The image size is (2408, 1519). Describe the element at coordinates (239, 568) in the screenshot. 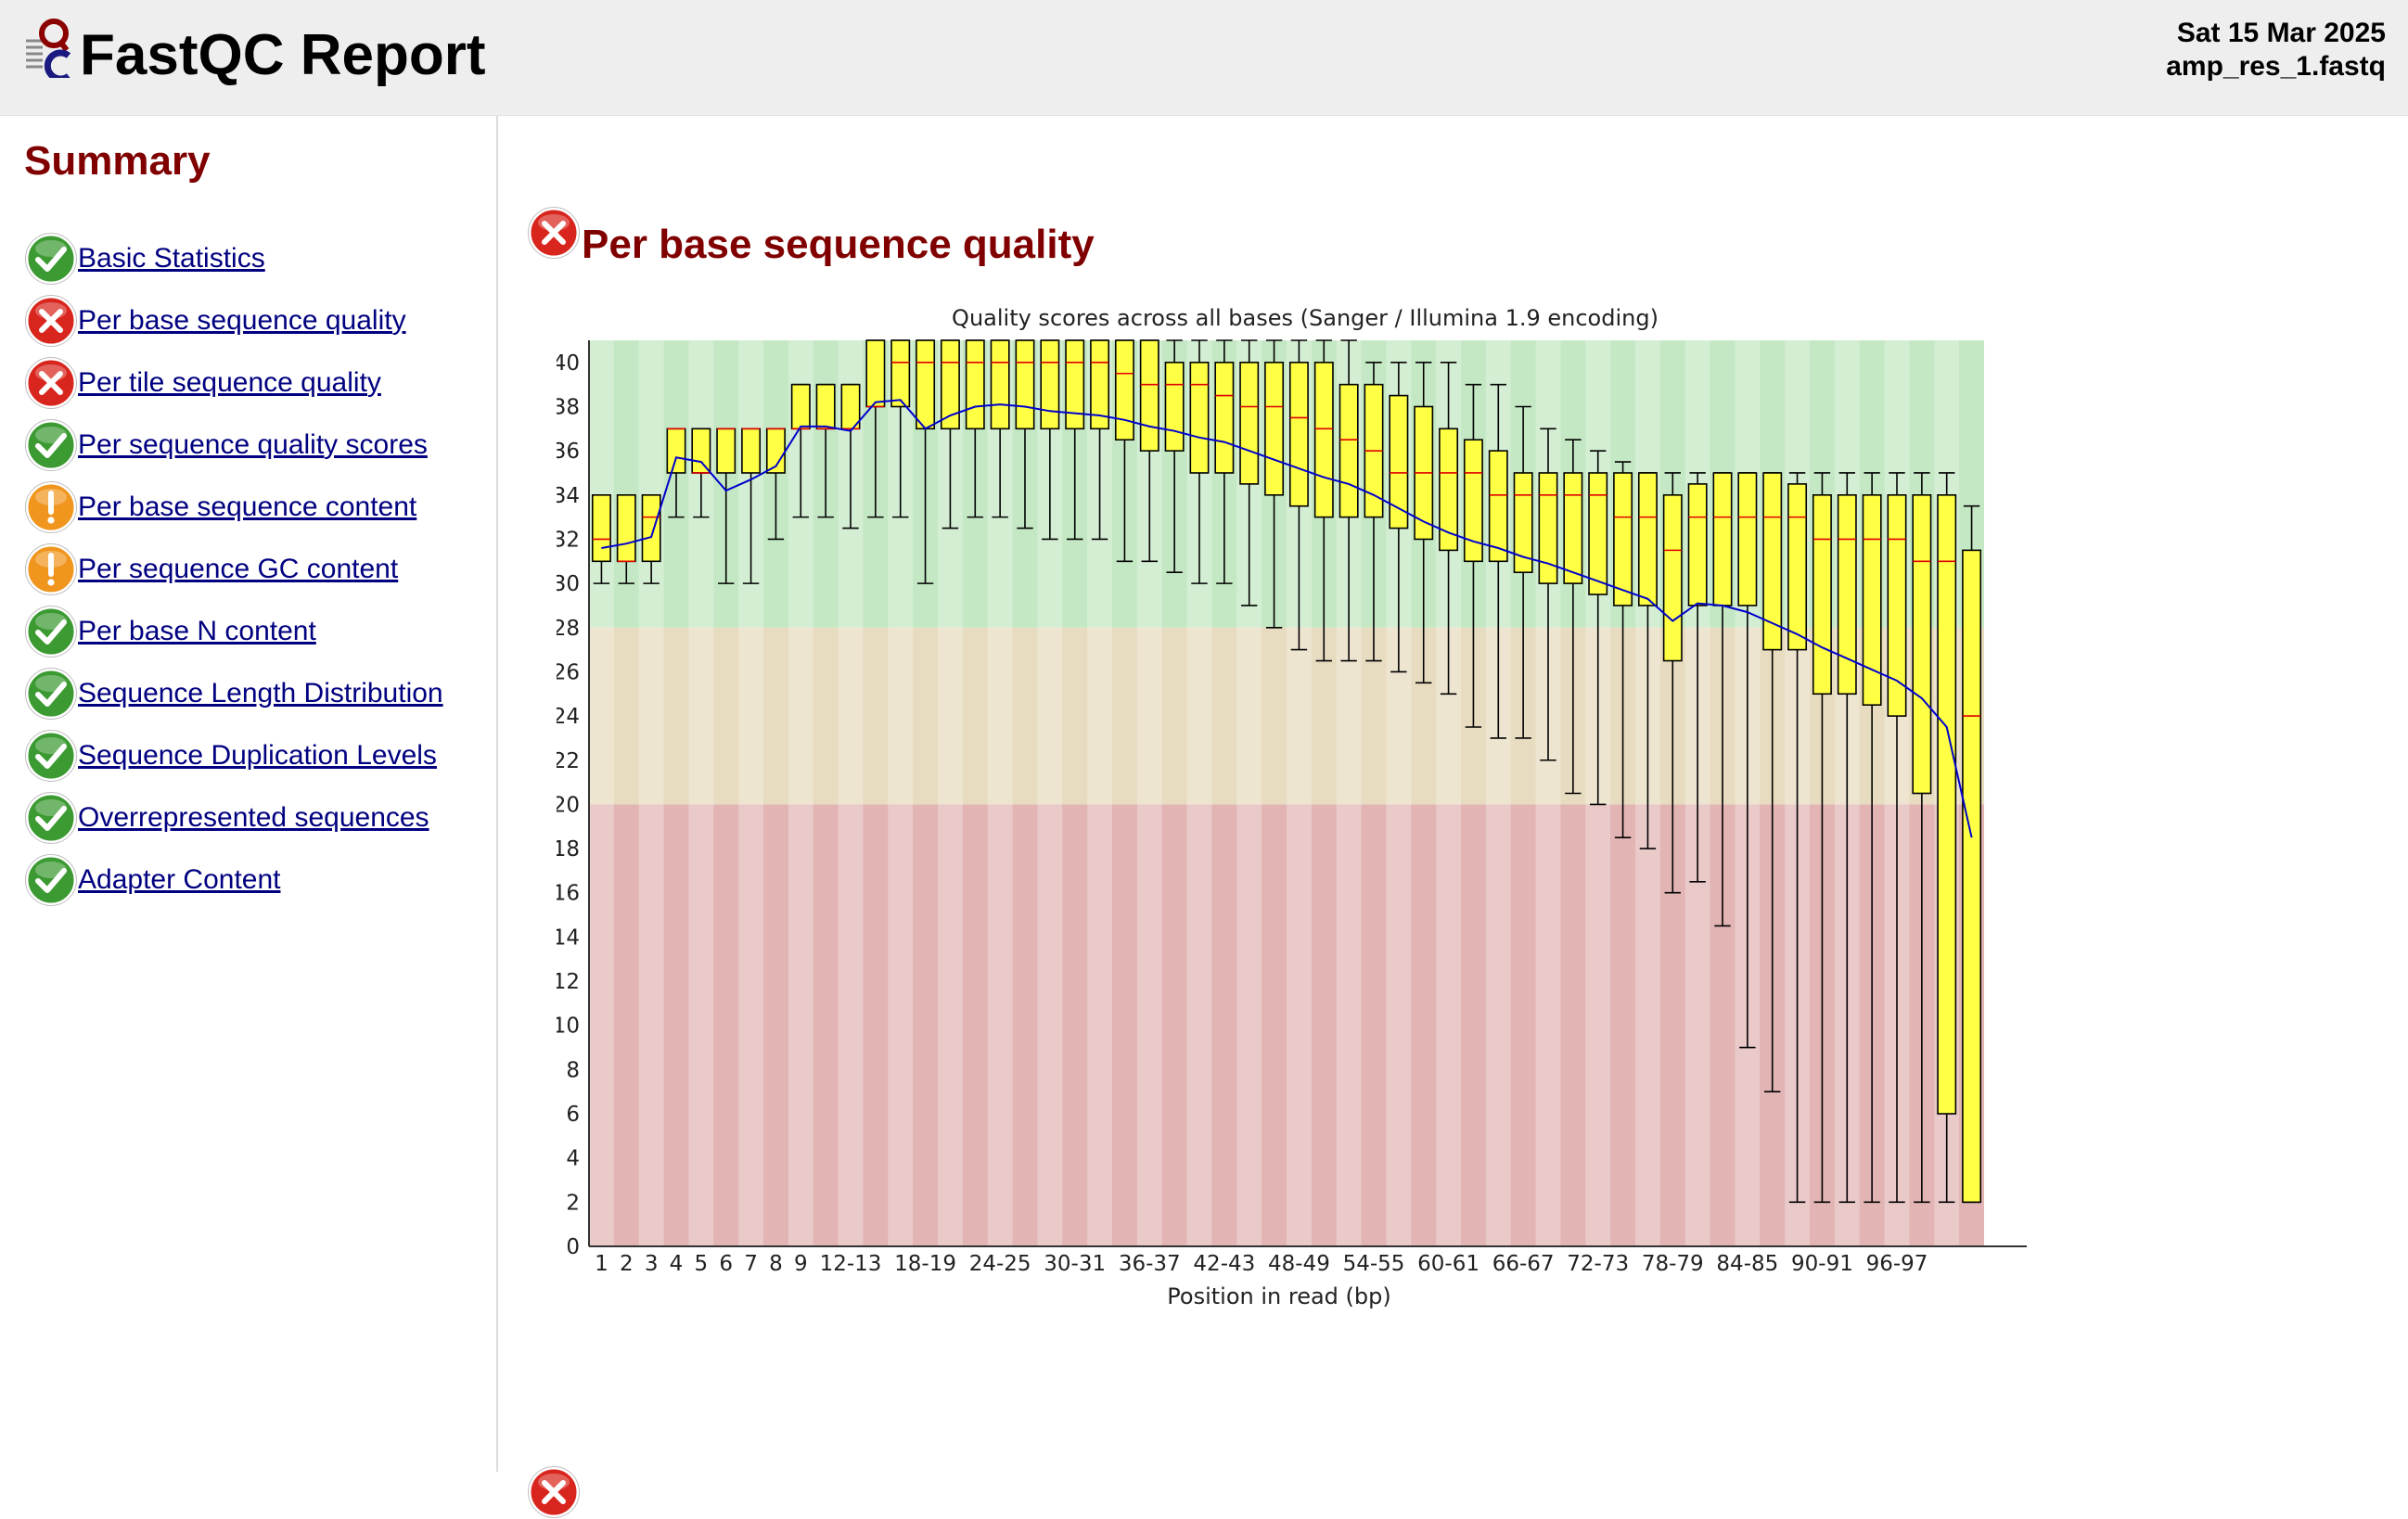

I see `module-link: Per sequence GC content` at that location.